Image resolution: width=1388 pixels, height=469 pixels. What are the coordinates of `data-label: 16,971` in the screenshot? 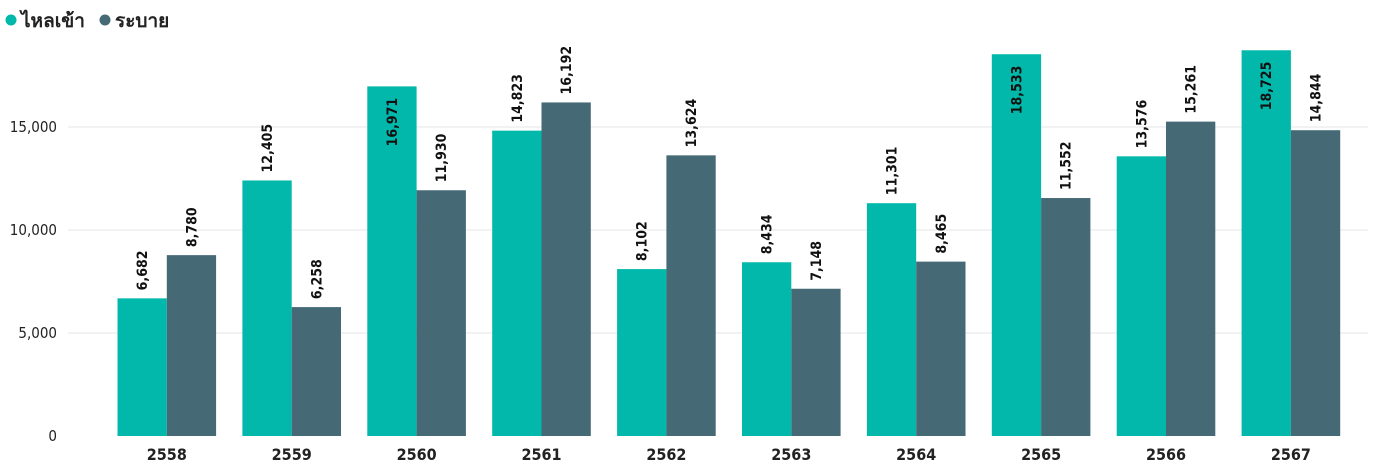 It's located at (393, 122).